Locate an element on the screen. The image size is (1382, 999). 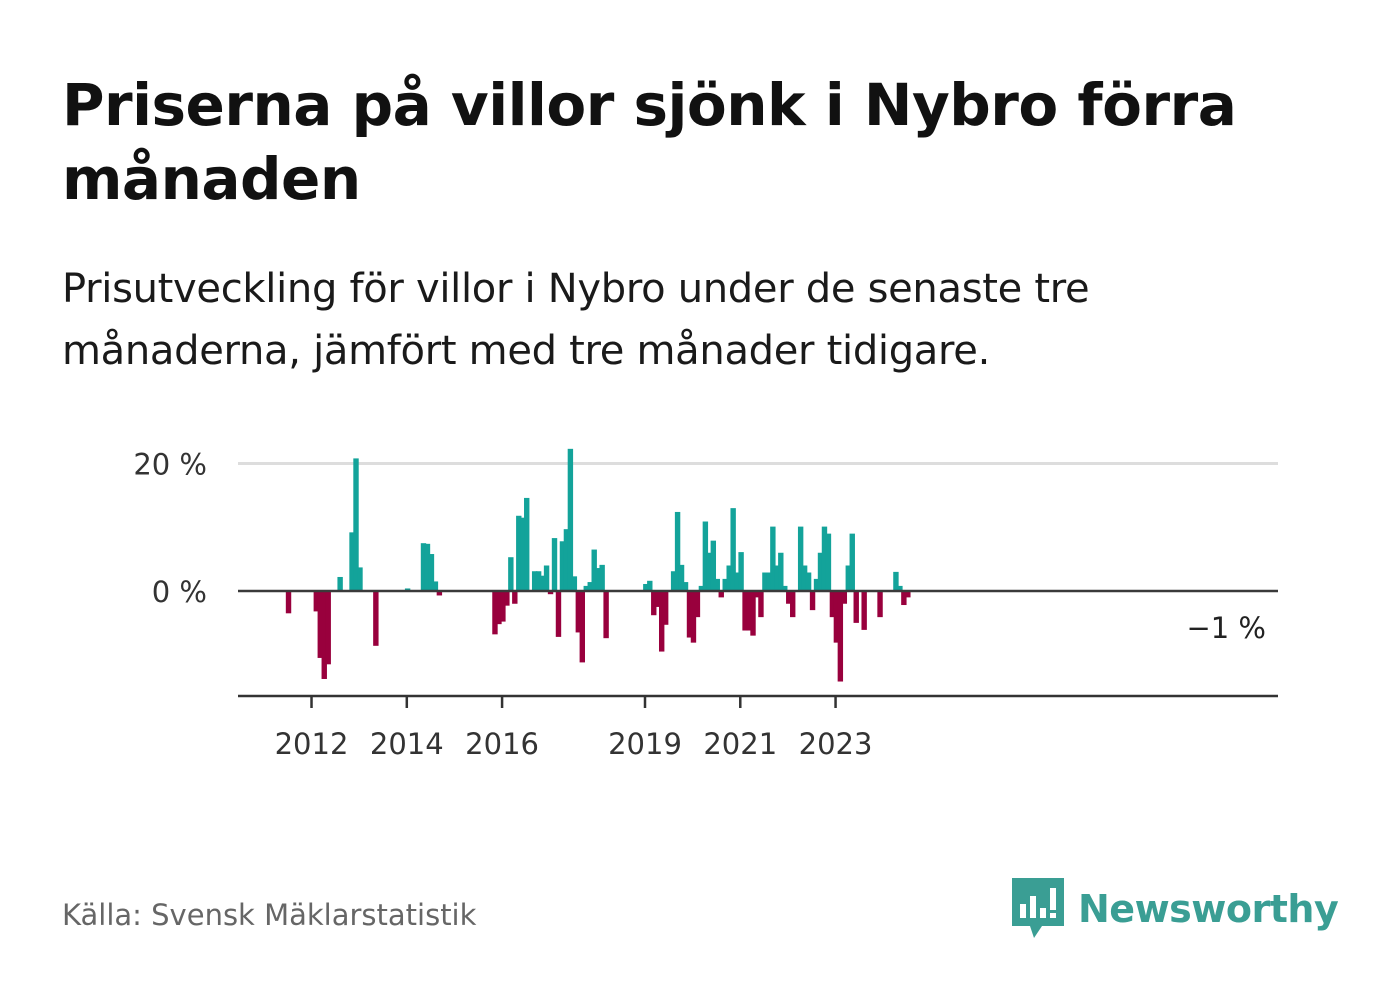
x-tick-label: 2016 is located at coordinates (502, 744).